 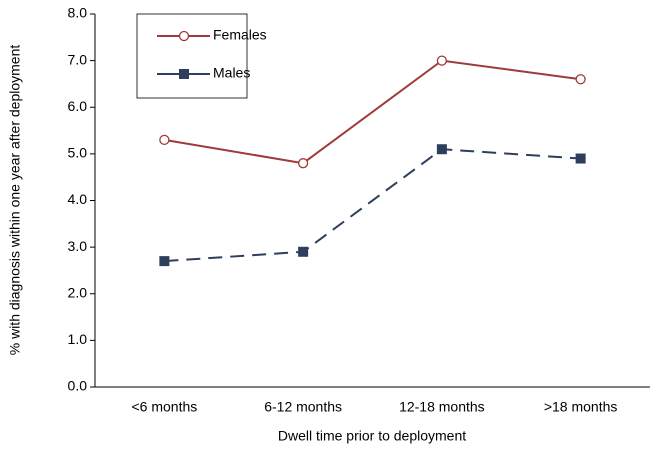 What do you see at coordinates (164, 407) in the screenshot?
I see `x-tick-label: <6 months` at bounding box center [164, 407].